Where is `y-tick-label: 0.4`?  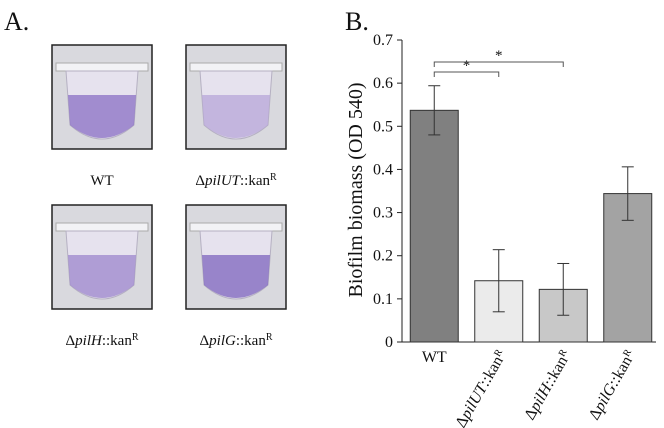
y-tick-label: 0.4 is located at coordinates (383, 169).